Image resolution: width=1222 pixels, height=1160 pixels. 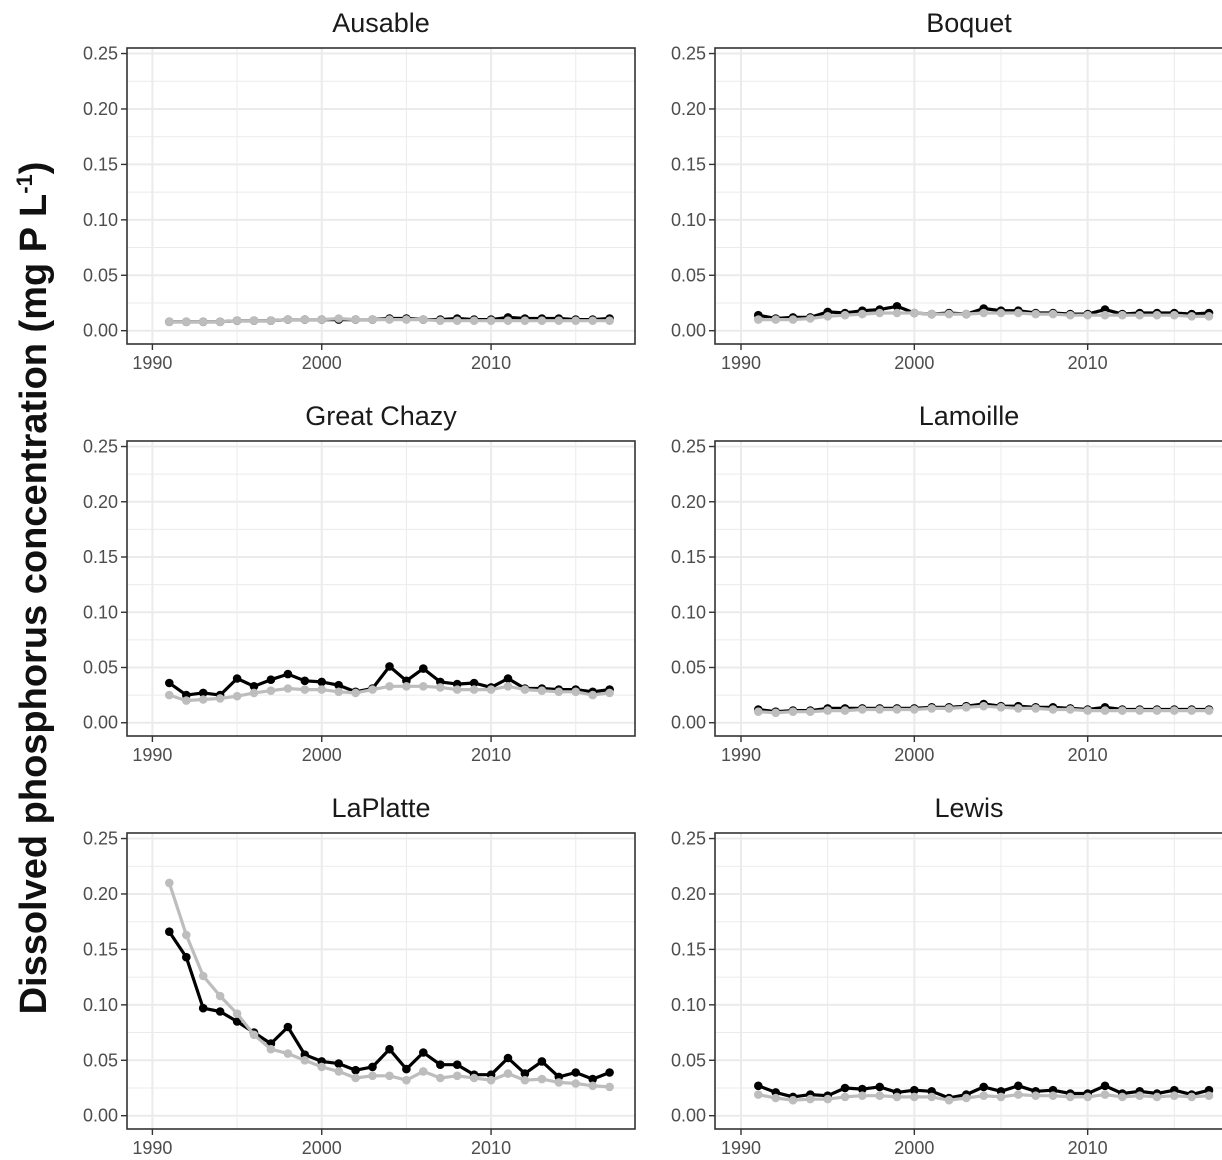 What do you see at coordinates (381, 416) in the screenshot?
I see `panel-title: Great Chazy` at bounding box center [381, 416].